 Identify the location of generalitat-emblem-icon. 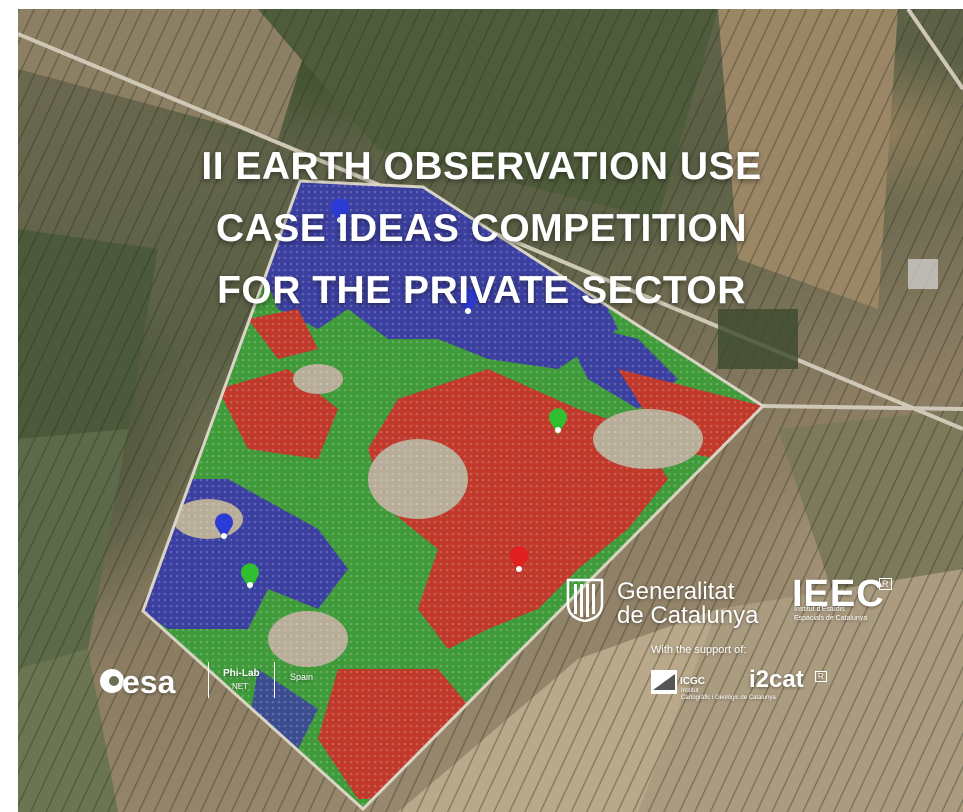
(585, 600).